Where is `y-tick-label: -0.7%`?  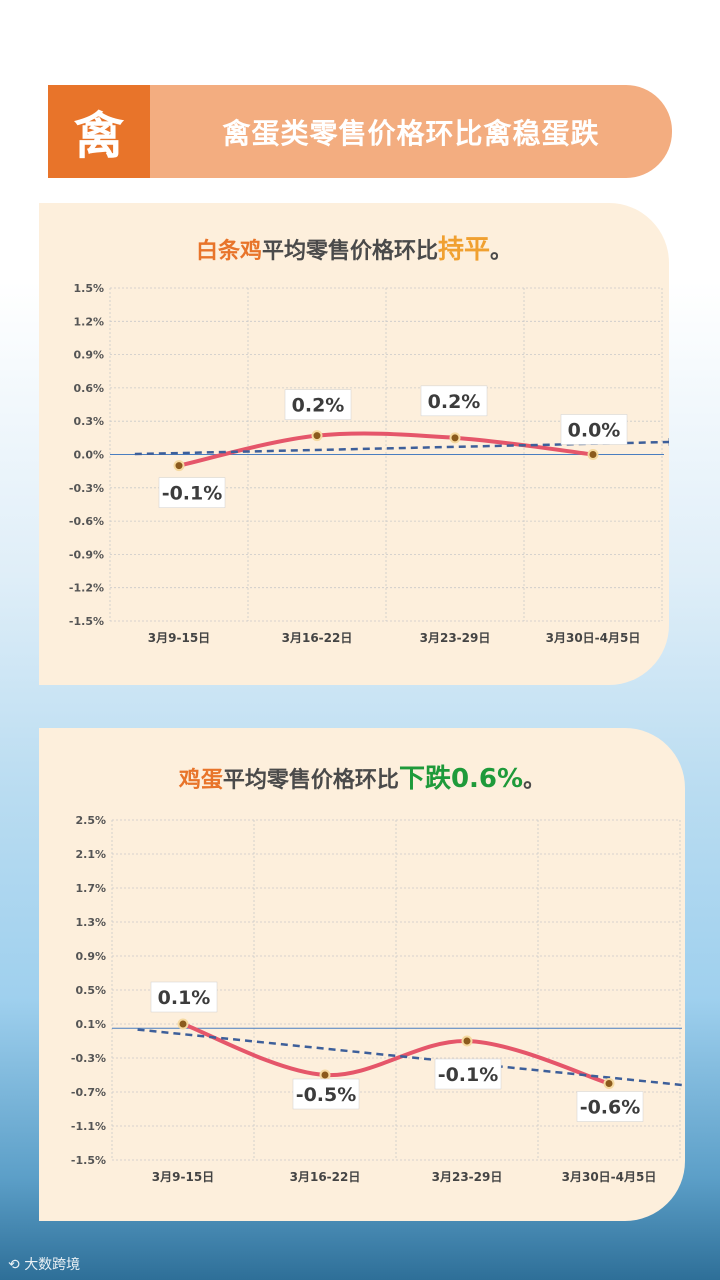
y-tick-label: -0.7% is located at coordinates (88, 1092).